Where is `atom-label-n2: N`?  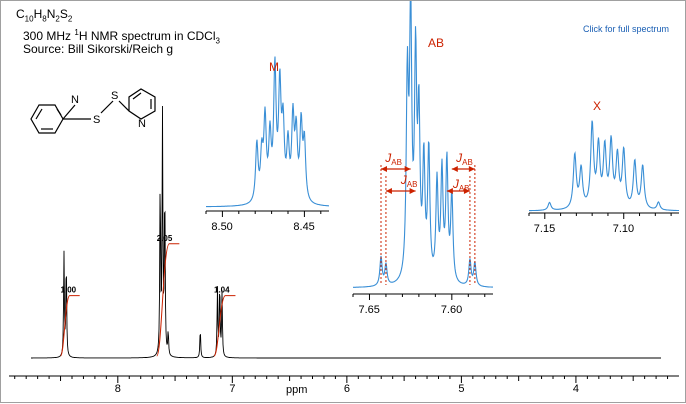 atom-label-n2: N is located at coordinates (142, 124).